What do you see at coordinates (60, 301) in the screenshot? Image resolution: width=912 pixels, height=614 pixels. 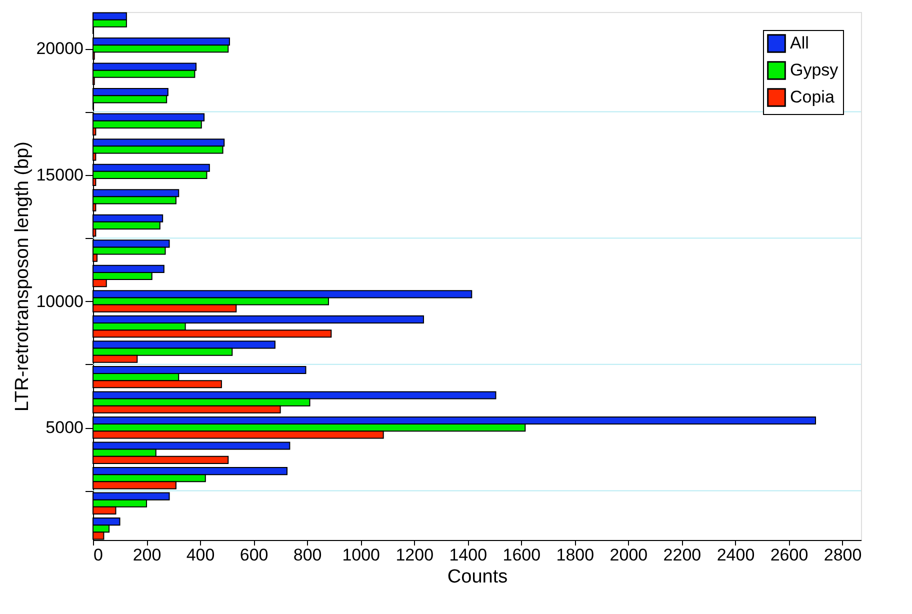 I see `y-tick-label: 10000` at bounding box center [60, 301].